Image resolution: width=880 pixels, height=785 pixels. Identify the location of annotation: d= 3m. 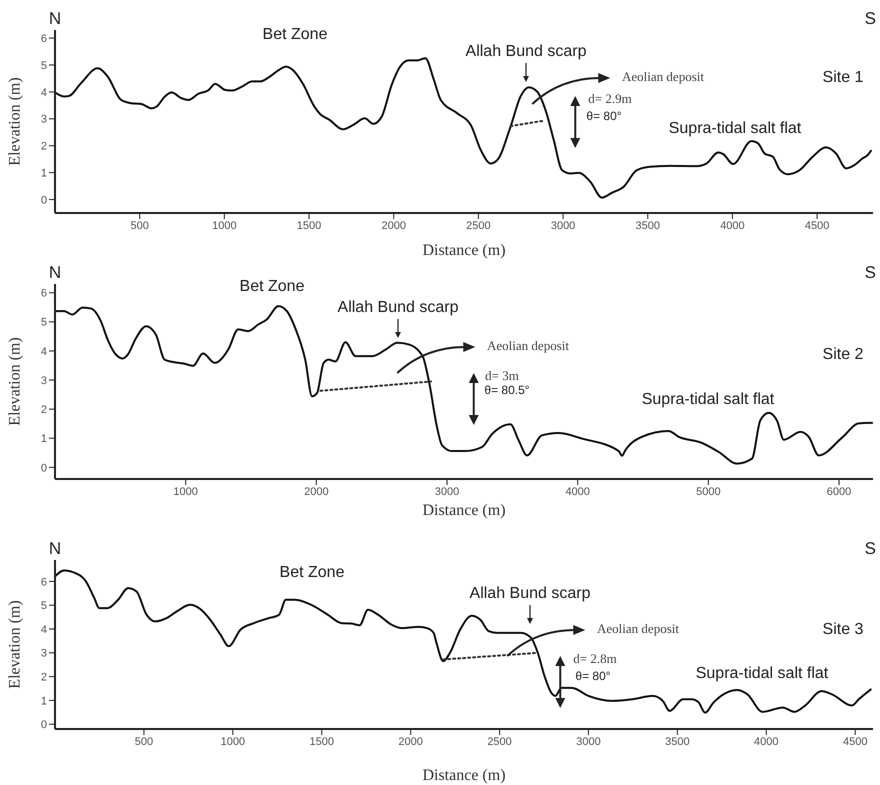
(502, 375).